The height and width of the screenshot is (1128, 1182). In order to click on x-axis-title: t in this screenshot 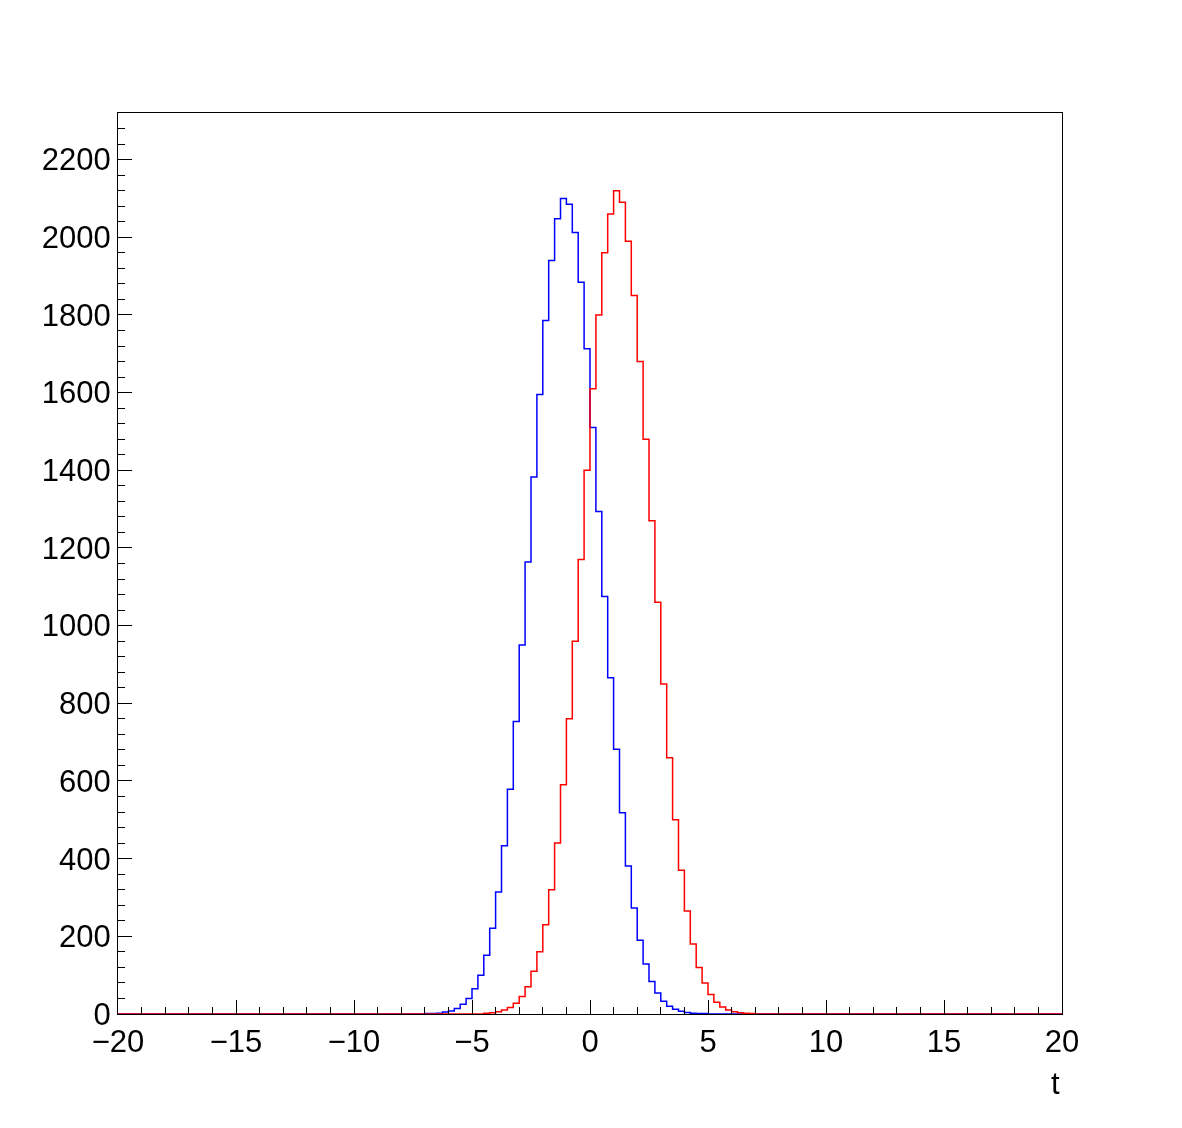, I will do `click(1055, 1083)`.